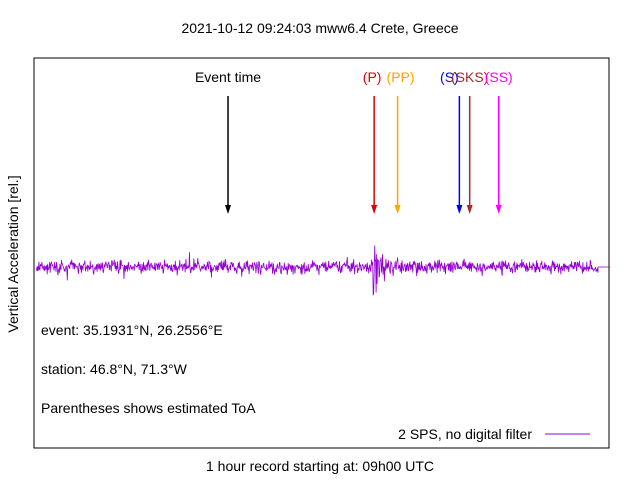 The image size is (640, 480). I want to click on marker-sks: (SKS), so click(469, 141).